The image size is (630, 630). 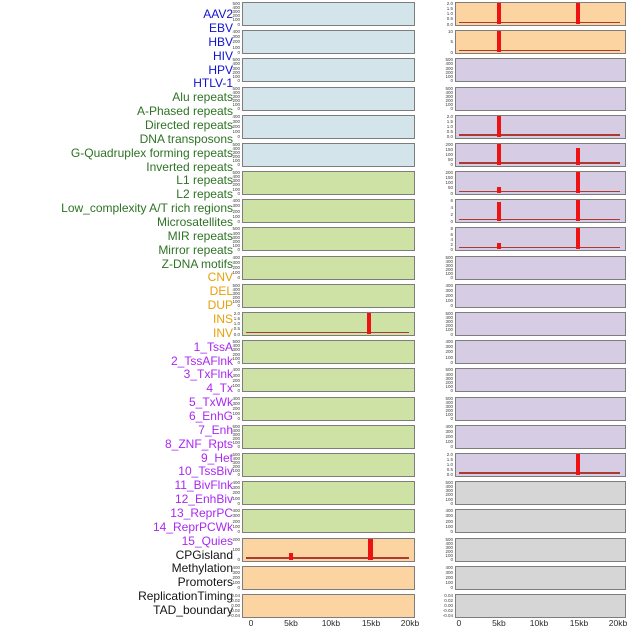 What do you see at coordinates (291, 623) in the screenshot?
I see `xtick-label: 5kb` at bounding box center [291, 623].